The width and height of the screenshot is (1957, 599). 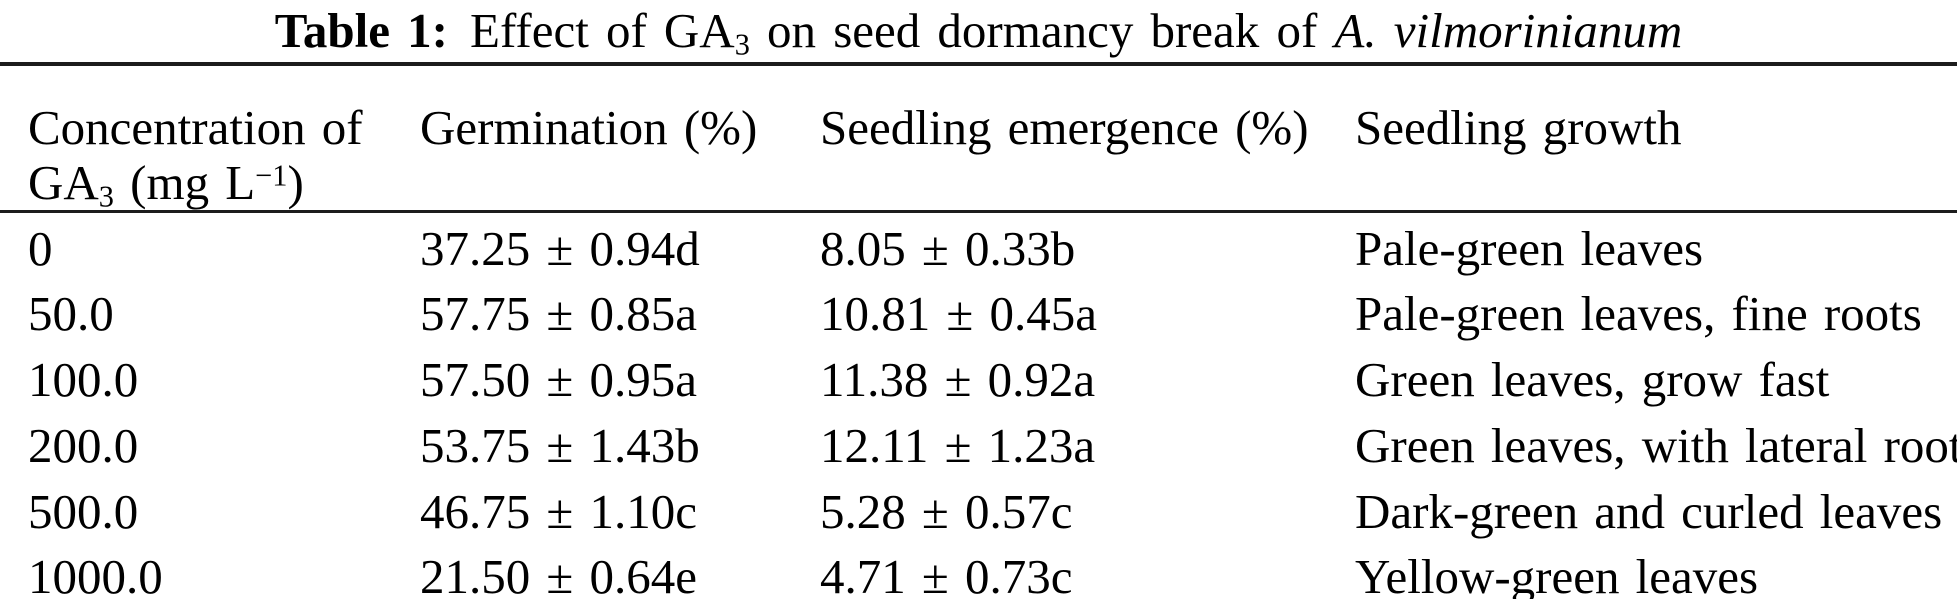 What do you see at coordinates (948, 248) in the screenshot?
I see `cell-emergence: 8.05 ± 0.33b` at bounding box center [948, 248].